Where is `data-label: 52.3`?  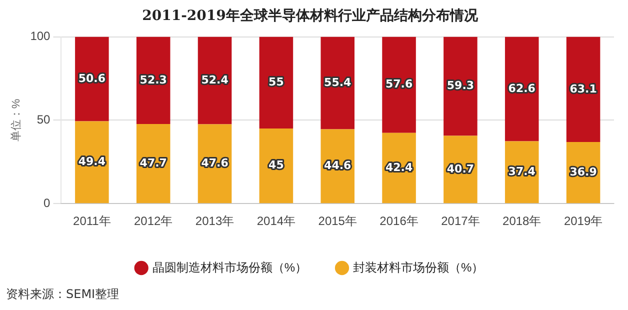
data-label: 52.3 is located at coordinates (153, 79).